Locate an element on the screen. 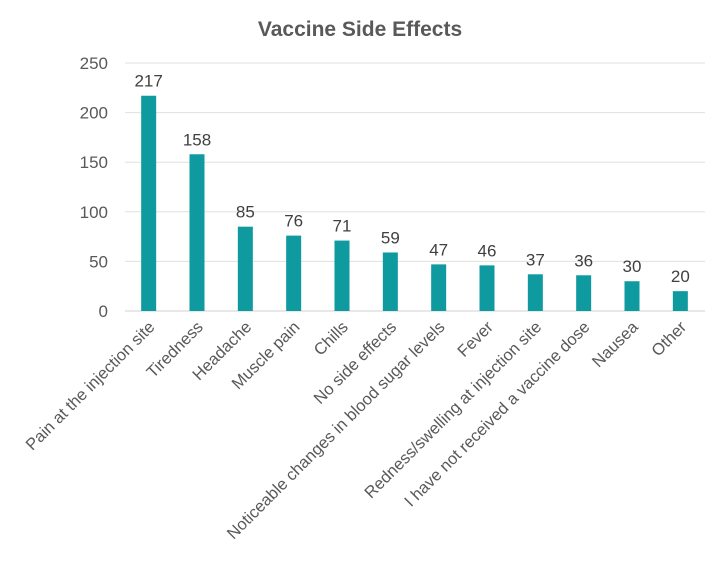 The image size is (716, 581). data-label: 71 is located at coordinates (342, 226).